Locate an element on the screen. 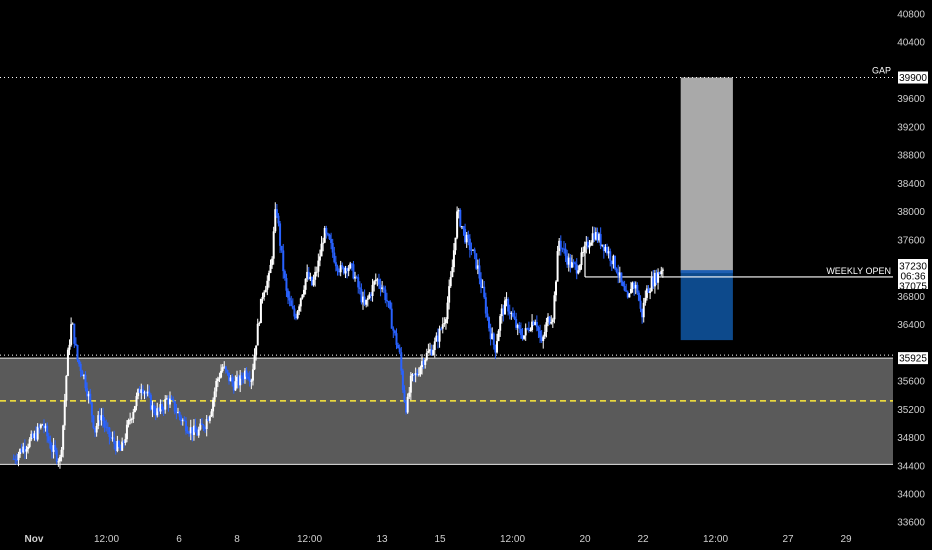 This screenshot has width=932, height=550. stop-zone is located at coordinates (706, 306).